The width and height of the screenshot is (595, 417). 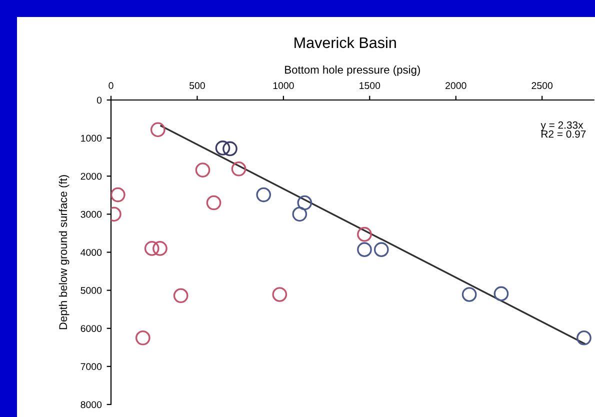 What do you see at coordinates (91, 290) in the screenshot?
I see `y-tick-label: 5000` at bounding box center [91, 290].